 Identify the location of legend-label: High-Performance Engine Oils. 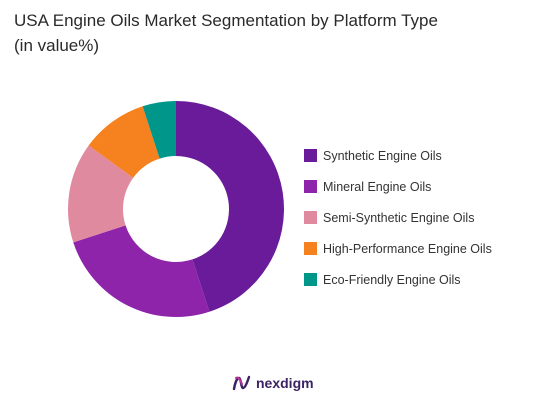
(407, 248).